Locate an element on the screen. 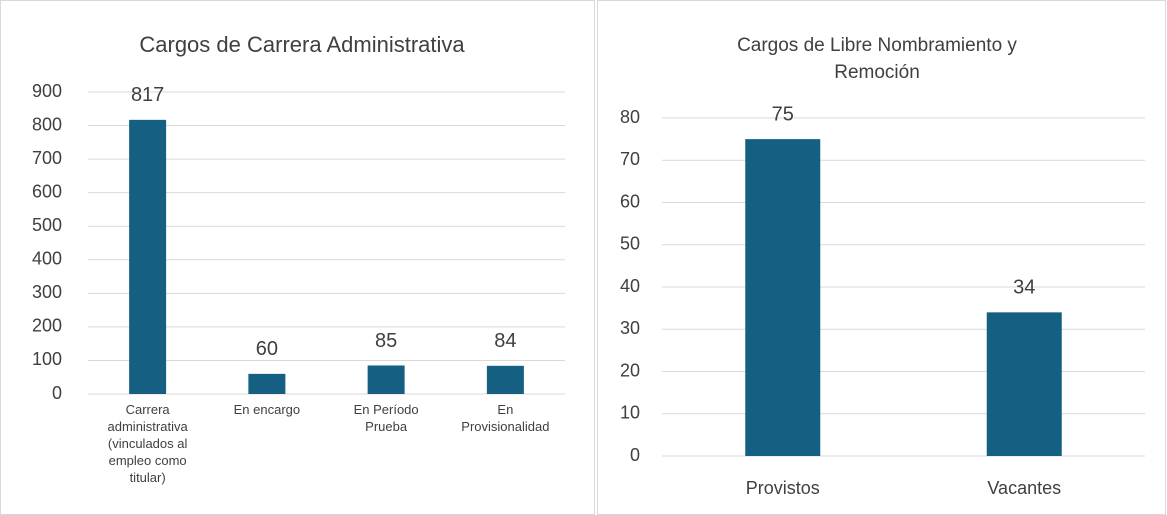  x-tick-label: En encargo is located at coordinates (267, 409).